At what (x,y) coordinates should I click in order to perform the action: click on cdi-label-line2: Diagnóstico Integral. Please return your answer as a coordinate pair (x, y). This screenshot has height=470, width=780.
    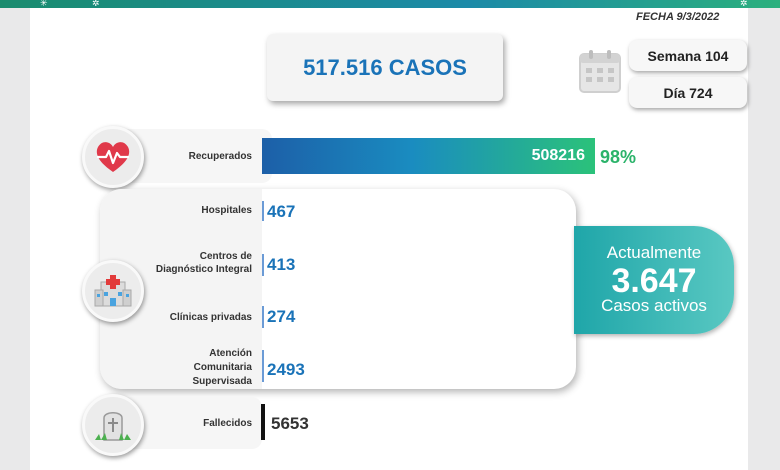
    Looking at the image, I should click on (203, 269).